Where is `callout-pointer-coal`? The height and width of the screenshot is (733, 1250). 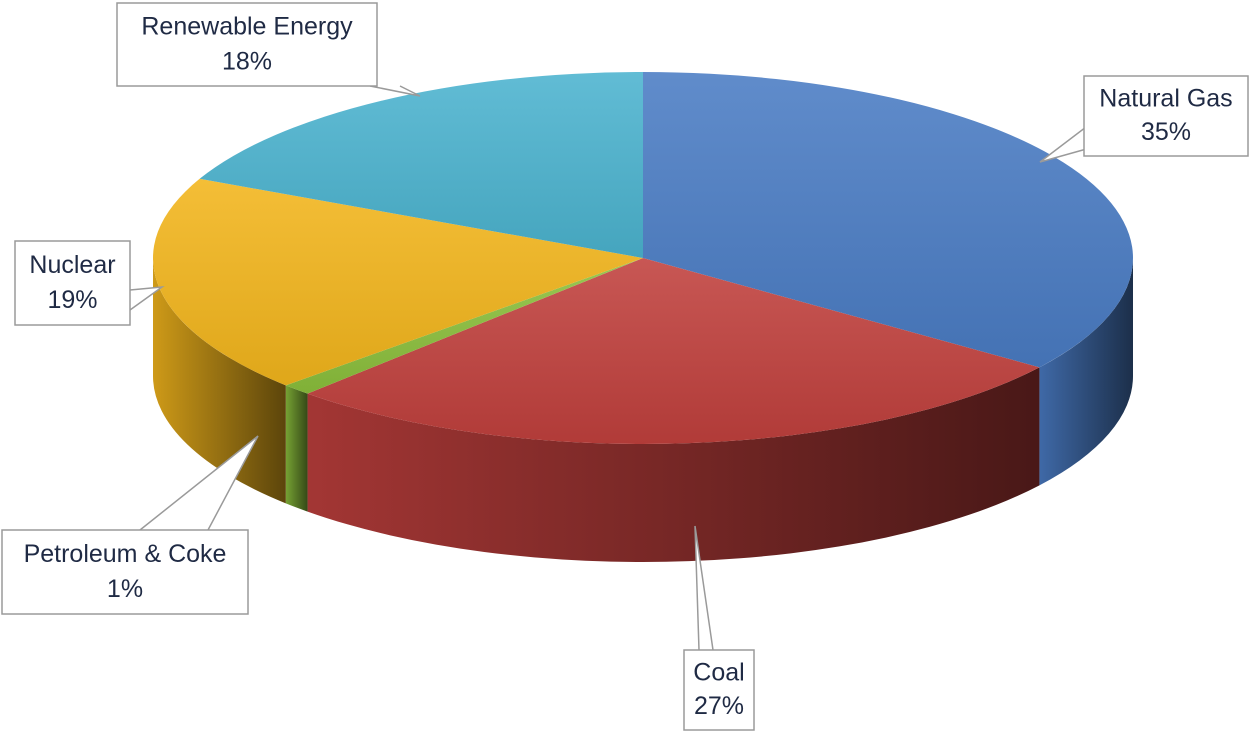 callout-pointer-coal is located at coordinates (704, 588).